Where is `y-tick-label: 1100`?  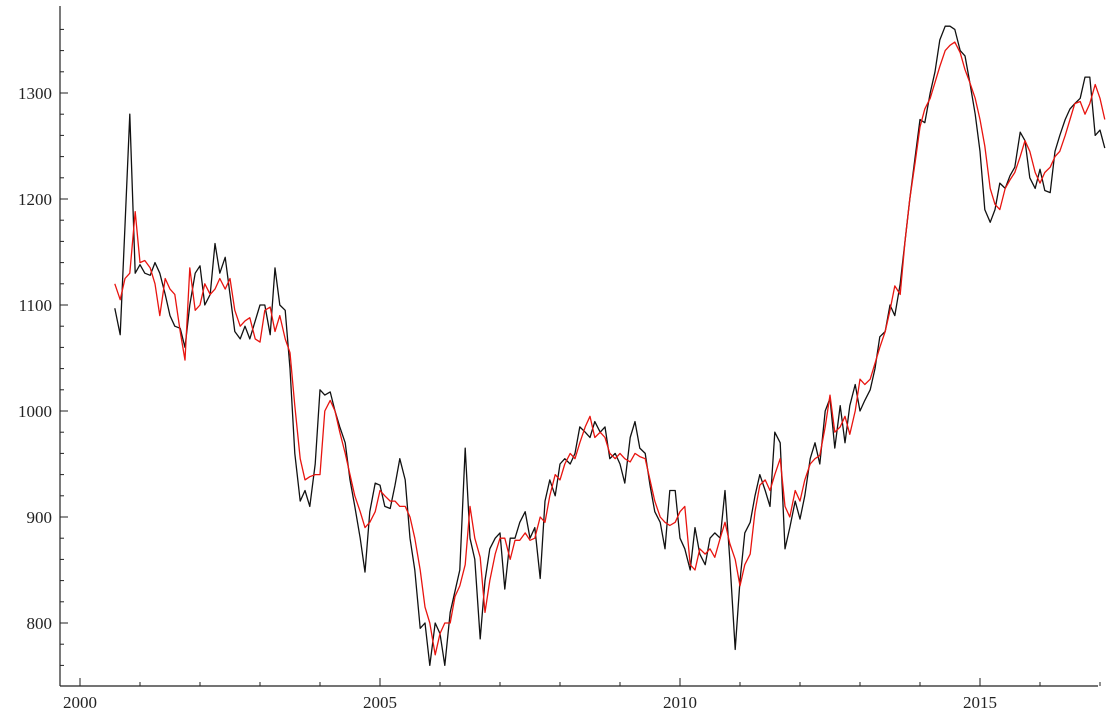
y-tick-label: 1100 is located at coordinates (35, 305).